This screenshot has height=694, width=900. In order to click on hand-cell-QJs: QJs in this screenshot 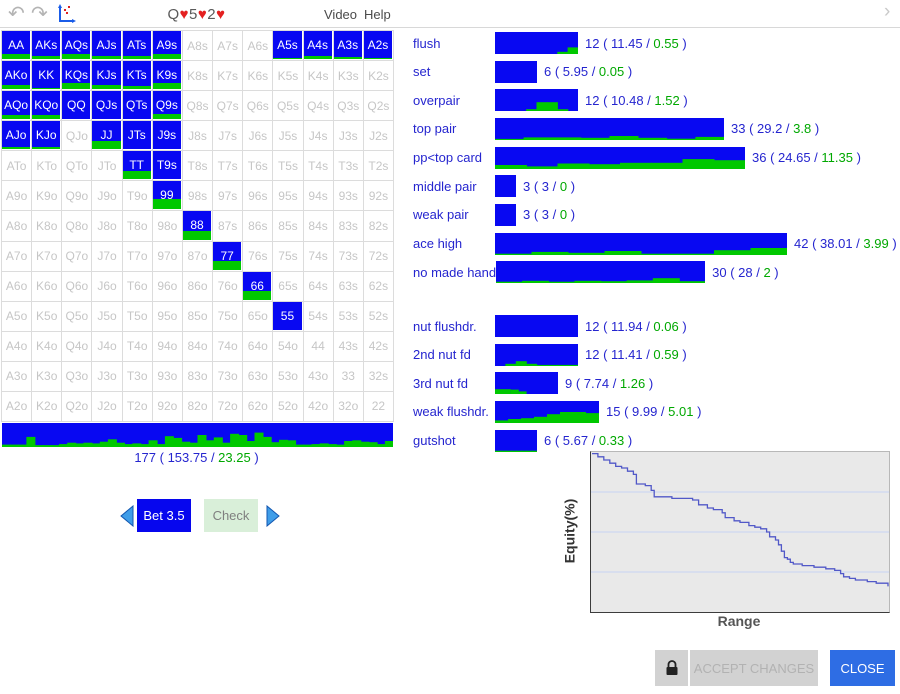, I will do `click(107, 106)`.